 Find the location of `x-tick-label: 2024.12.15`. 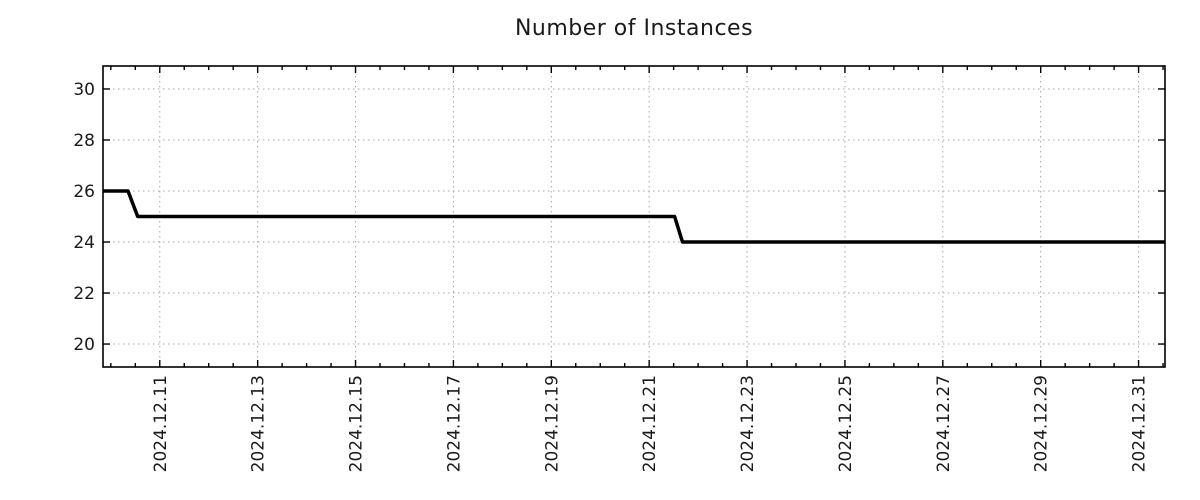

x-tick-label: 2024.12.15 is located at coordinates (357, 423).